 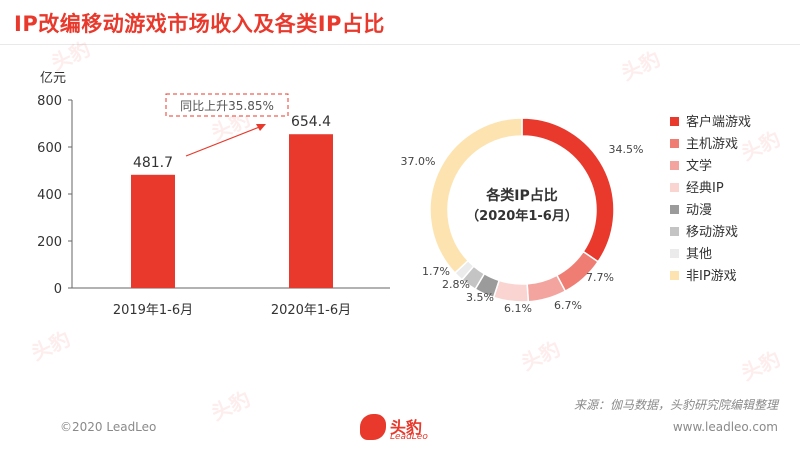 What do you see at coordinates (699, 166) in the screenshot?
I see `legend-label: 文学` at bounding box center [699, 166].